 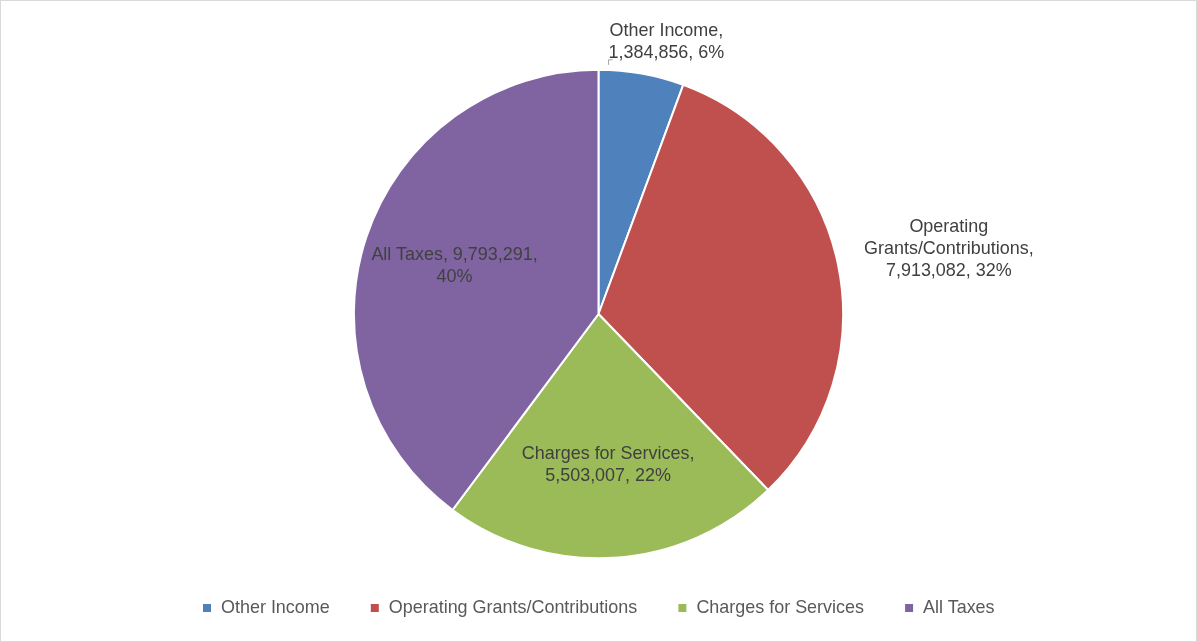 I want to click on data-label: Other Income, 1,384,856, 6%, so click(x=666, y=40).